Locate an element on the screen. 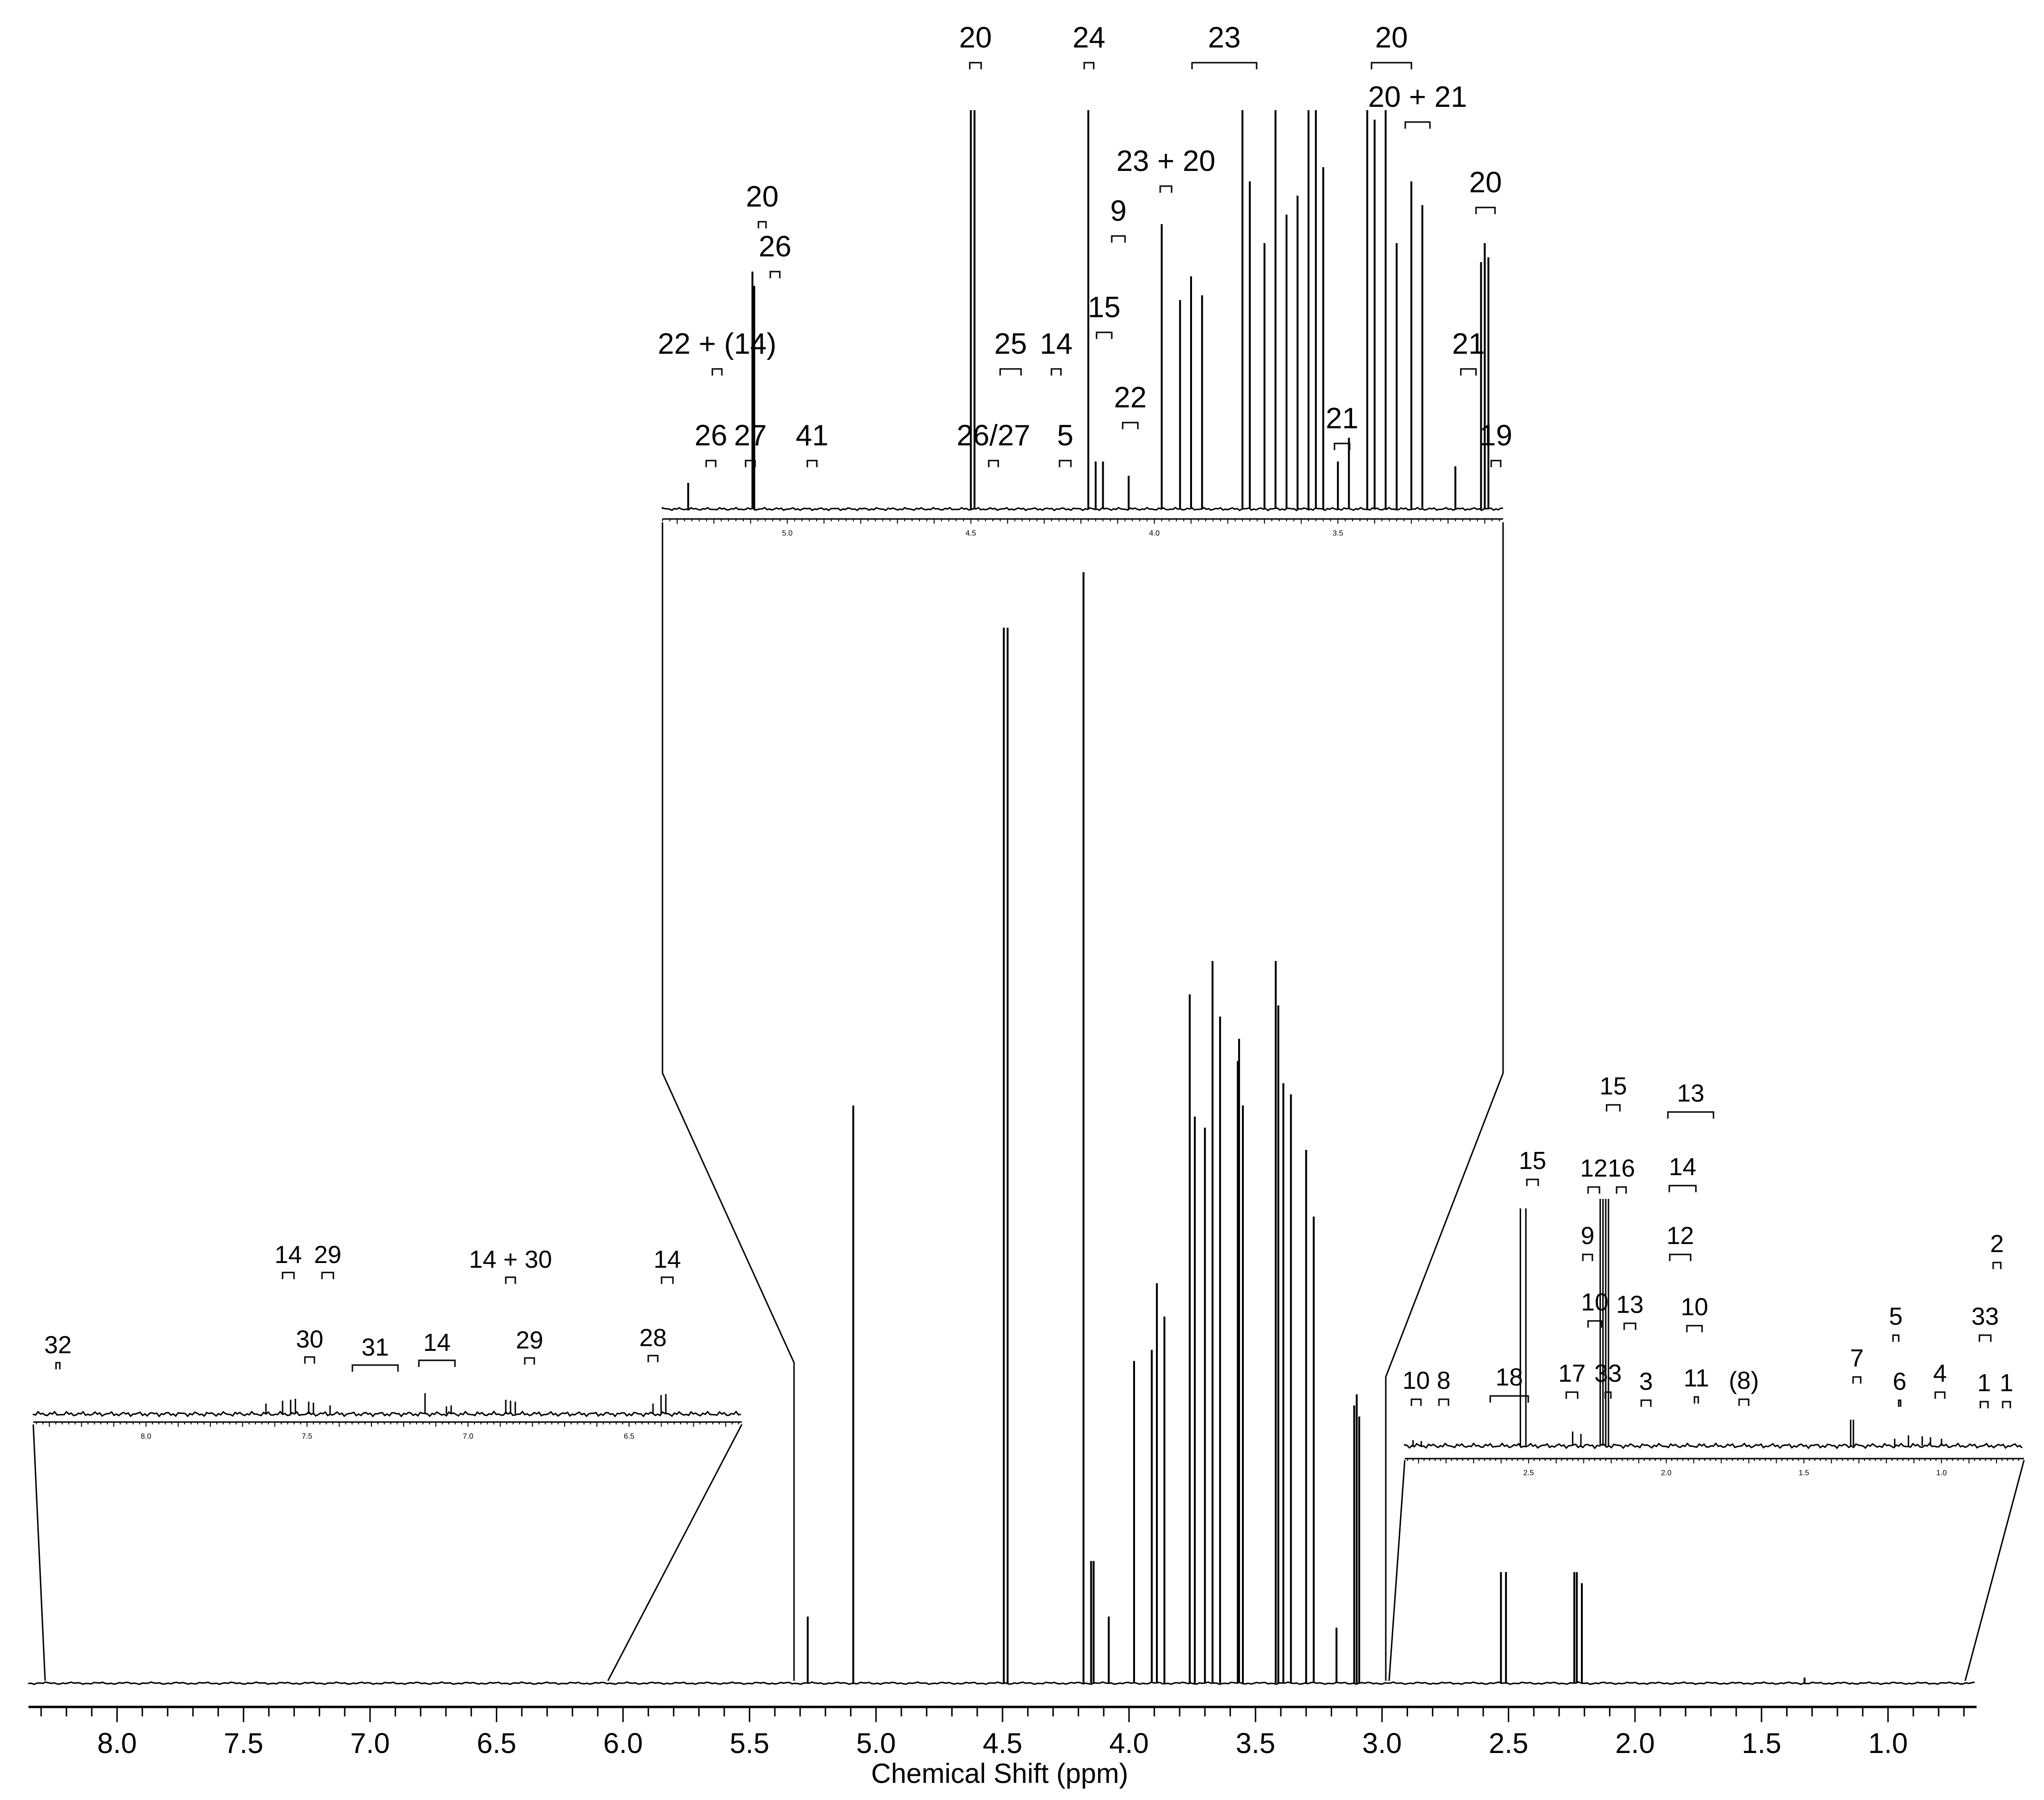 This screenshot has height=1800, width=2044. peak-assignment-label: 21 is located at coordinates (1342, 418).